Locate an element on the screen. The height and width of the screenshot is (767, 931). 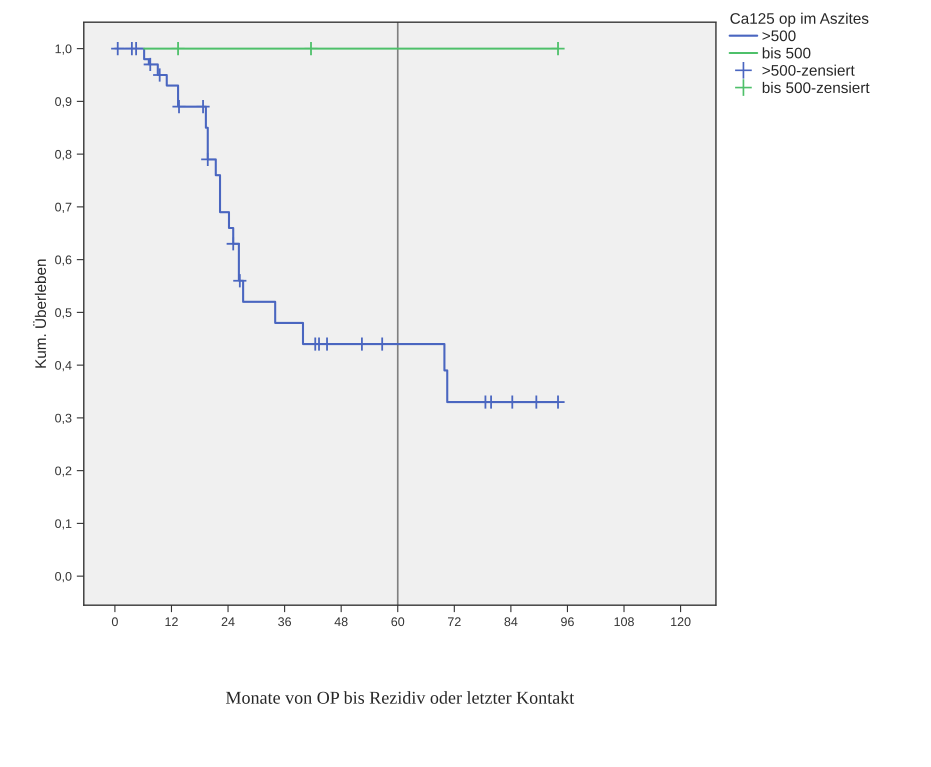
x-axis-title: Monate von OP bis Rezidiv oder letzter Kontakt is located at coordinates (400, 697).